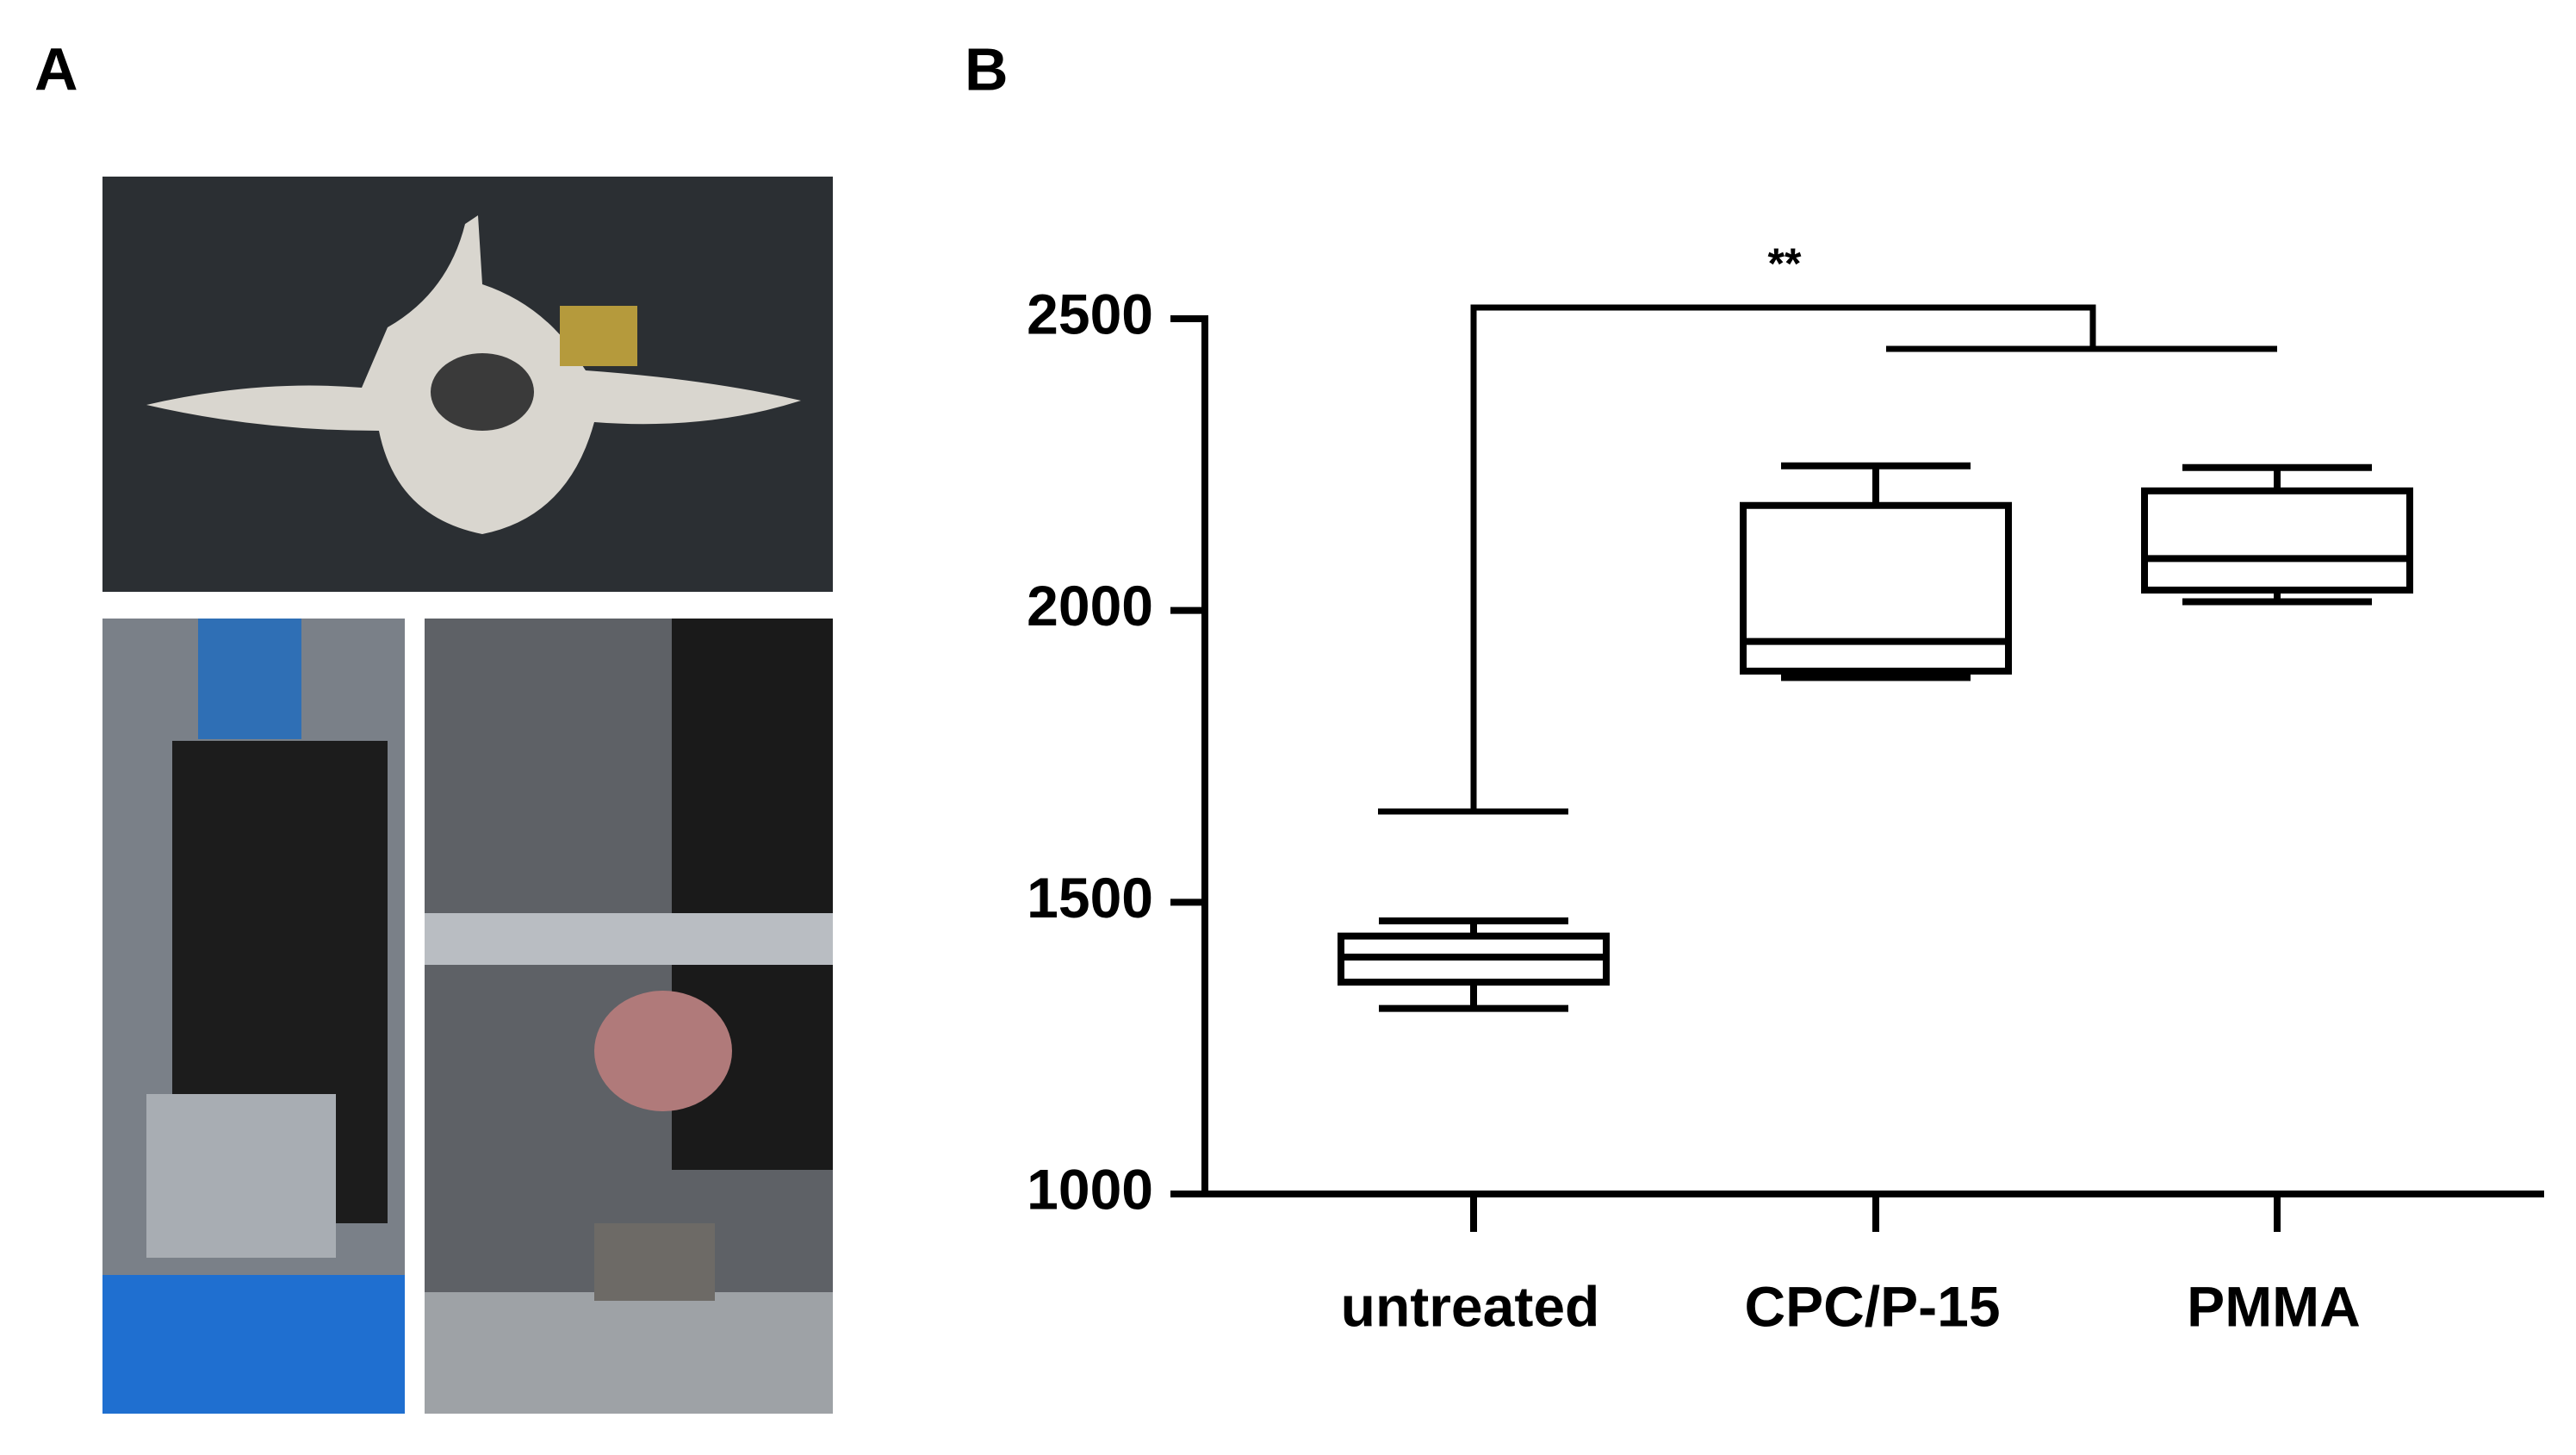  I want to click on x-tick-label: untreated, so click(1470, 1306).